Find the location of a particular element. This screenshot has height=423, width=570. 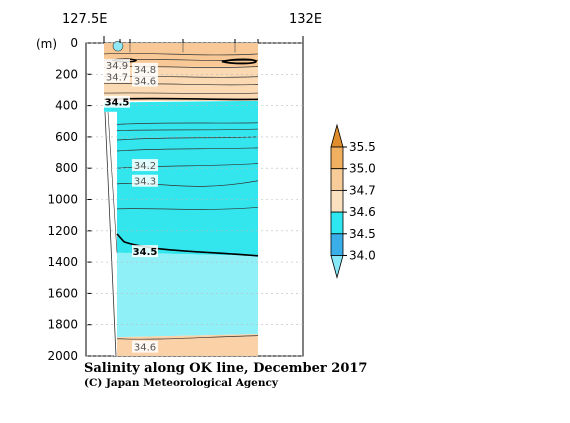

colorbar-legend: 35.5 35.0 34.7 34.6 34.5 34.0 is located at coordinates (353, 201).